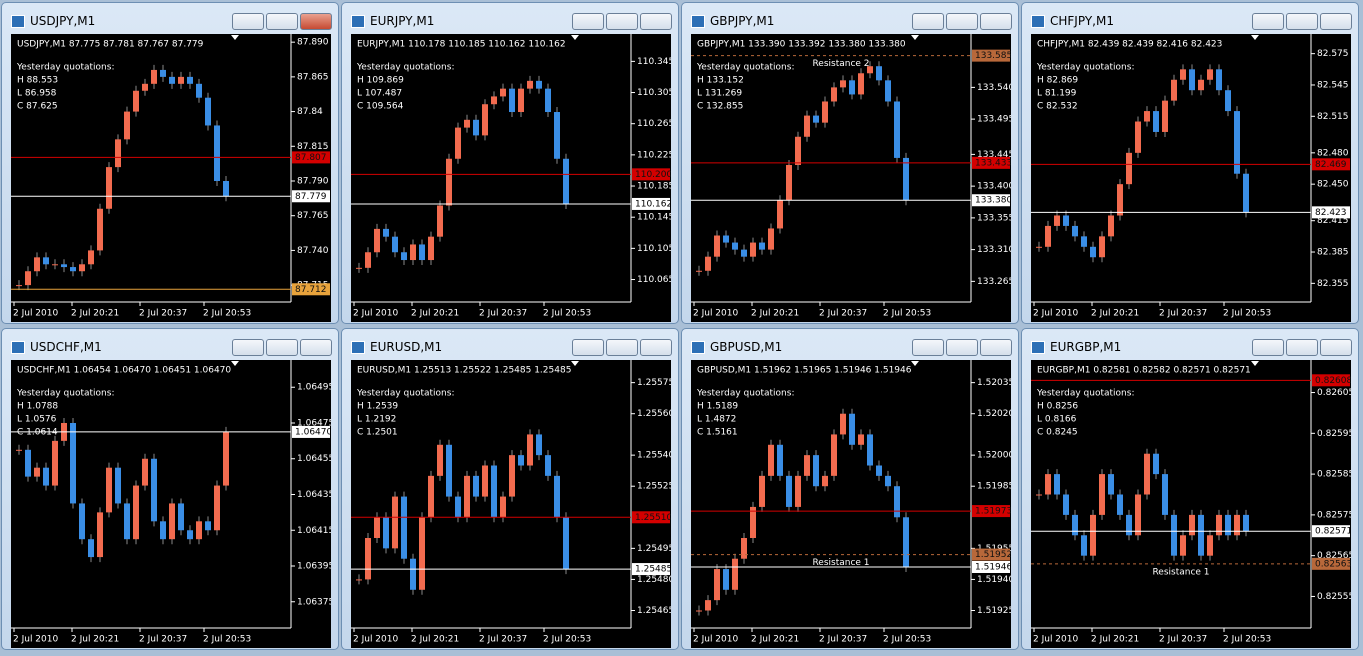 This screenshot has height=656, width=1363. What do you see at coordinates (1247, 314) in the screenshot?
I see `x-tick-label: 2 Jul 20:53` at bounding box center [1247, 314].